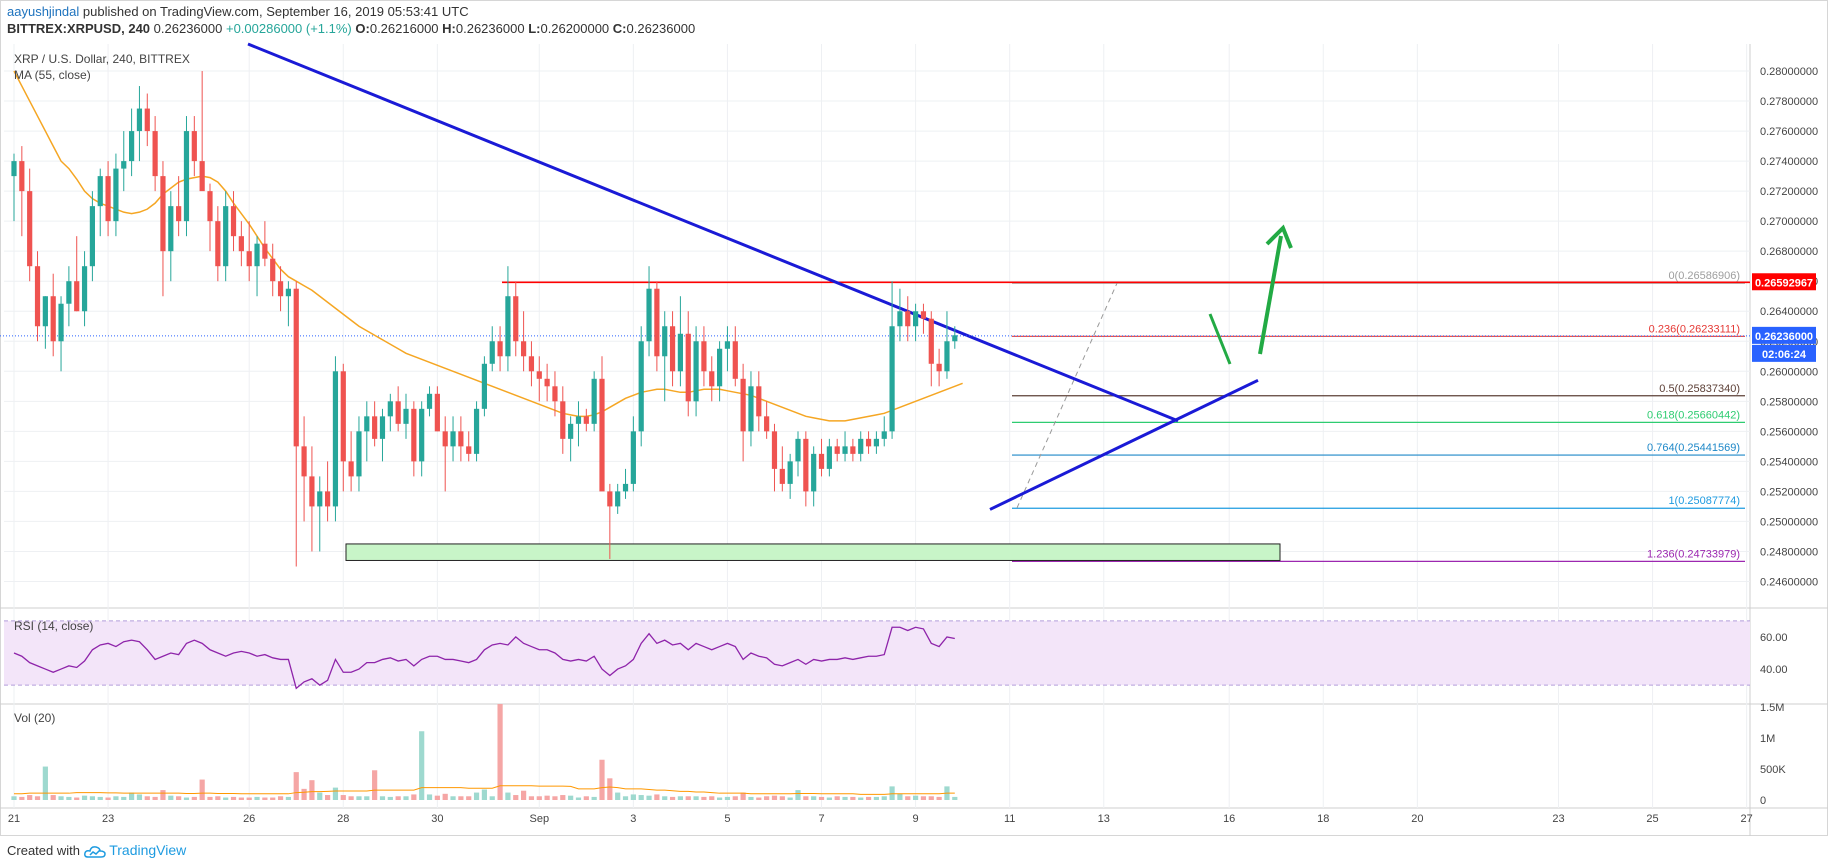 The width and height of the screenshot is (1828, 868). I want to click on fib-level-label: 0.618(0.25660442), so click(1693, 415).